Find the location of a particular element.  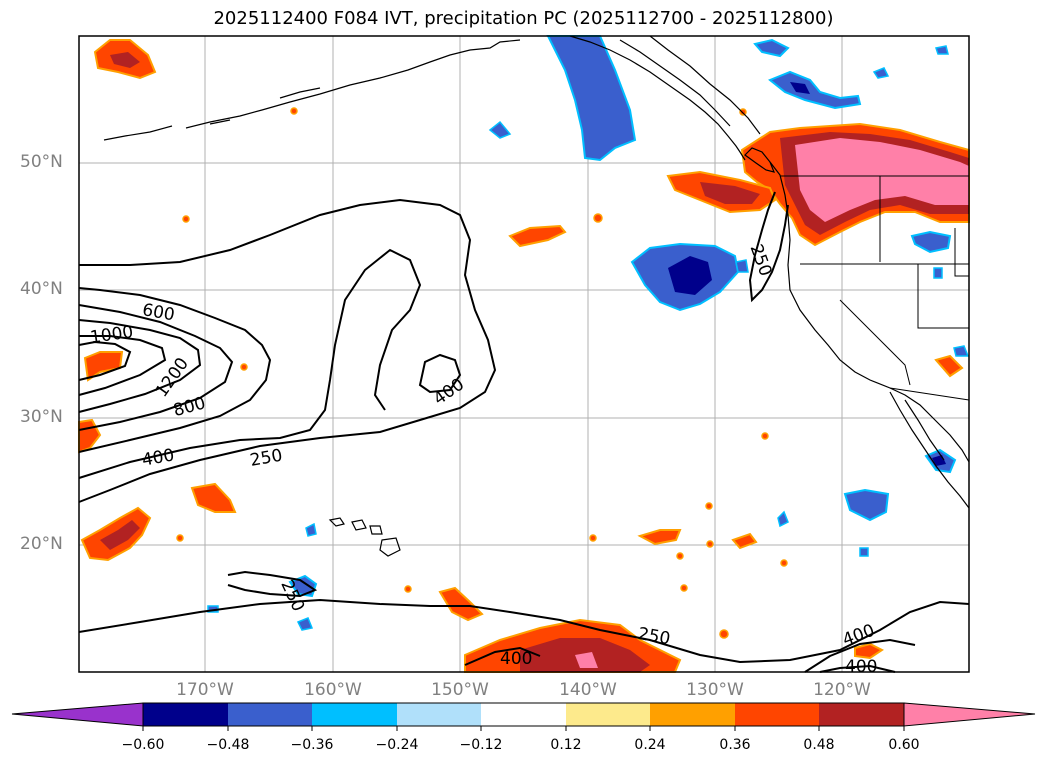

colorbar-tick-label: −0.60 is located at coordinates (143, 745).